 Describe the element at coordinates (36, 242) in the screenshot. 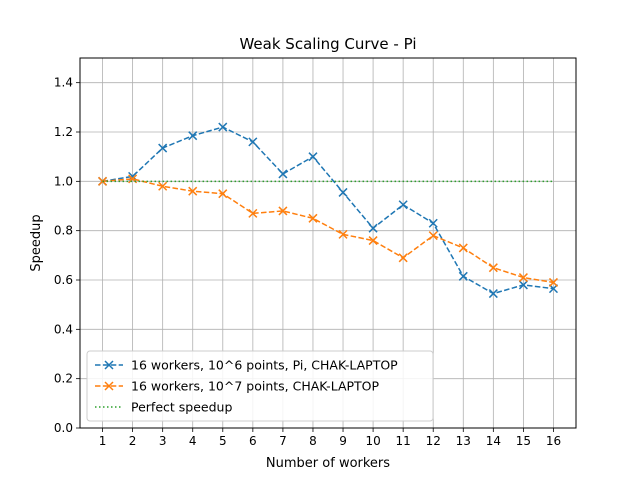

I see `y-axis-label: Speedup` at that location.